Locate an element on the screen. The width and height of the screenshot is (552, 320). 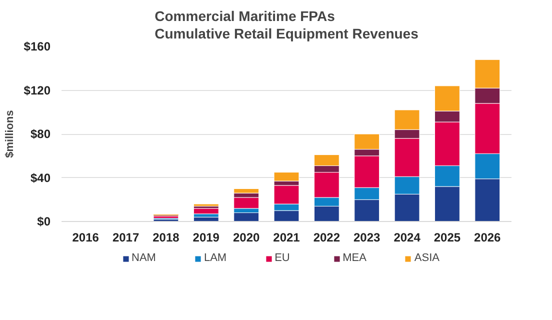
y-tick-label: $120 is located at coordinates (37, 90).